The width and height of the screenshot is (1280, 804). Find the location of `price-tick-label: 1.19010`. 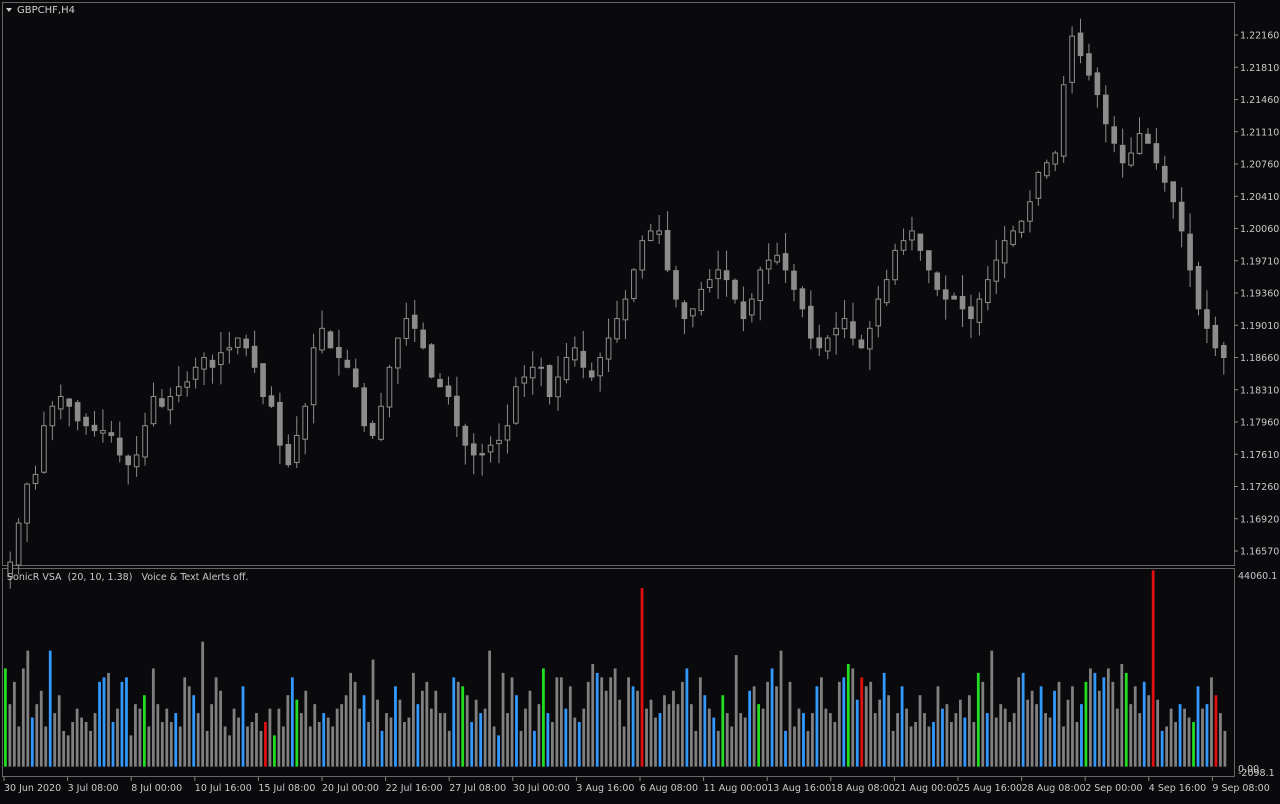

price-tick-label: 1.19010 is located at coordinates (1259, 326).